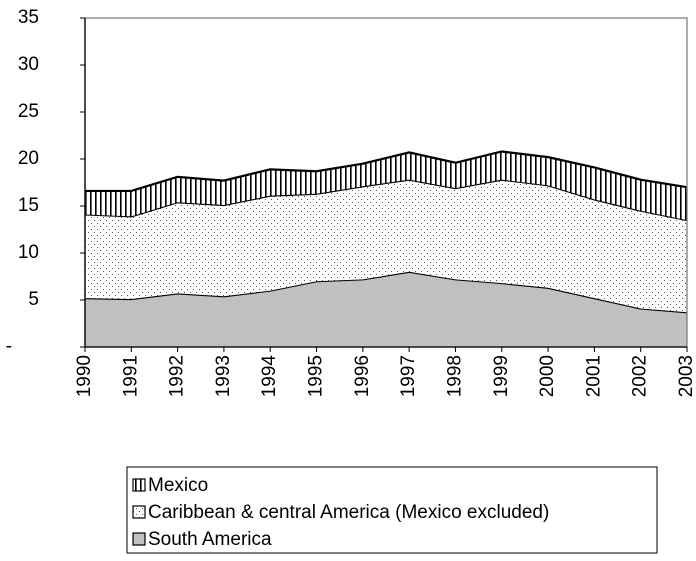  Describe the element at coordinates (593, 376) in the screenshot. I see `x-tick-label: 2001` at that location.